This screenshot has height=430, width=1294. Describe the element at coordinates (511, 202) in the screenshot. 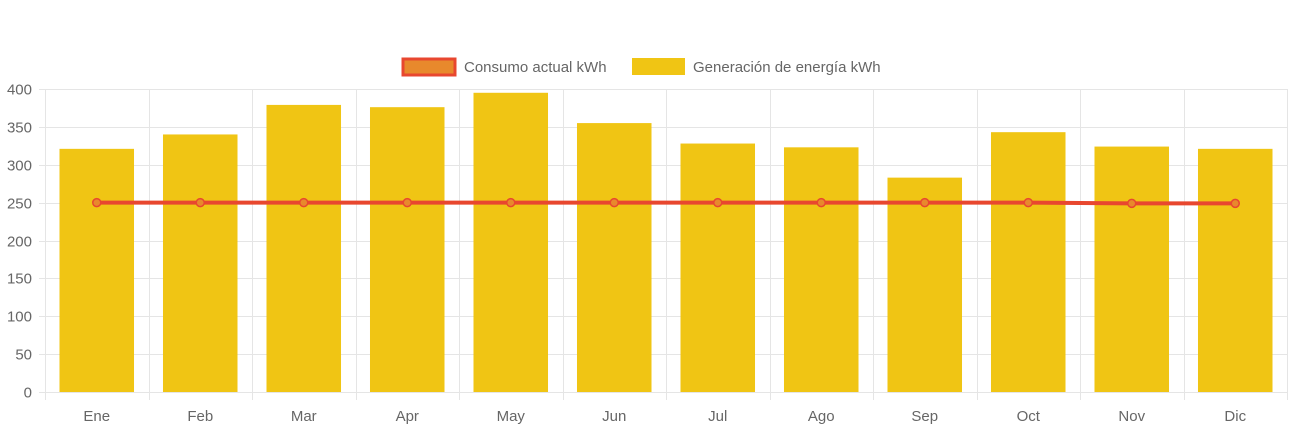

I see `consumo-point-may` at that location.